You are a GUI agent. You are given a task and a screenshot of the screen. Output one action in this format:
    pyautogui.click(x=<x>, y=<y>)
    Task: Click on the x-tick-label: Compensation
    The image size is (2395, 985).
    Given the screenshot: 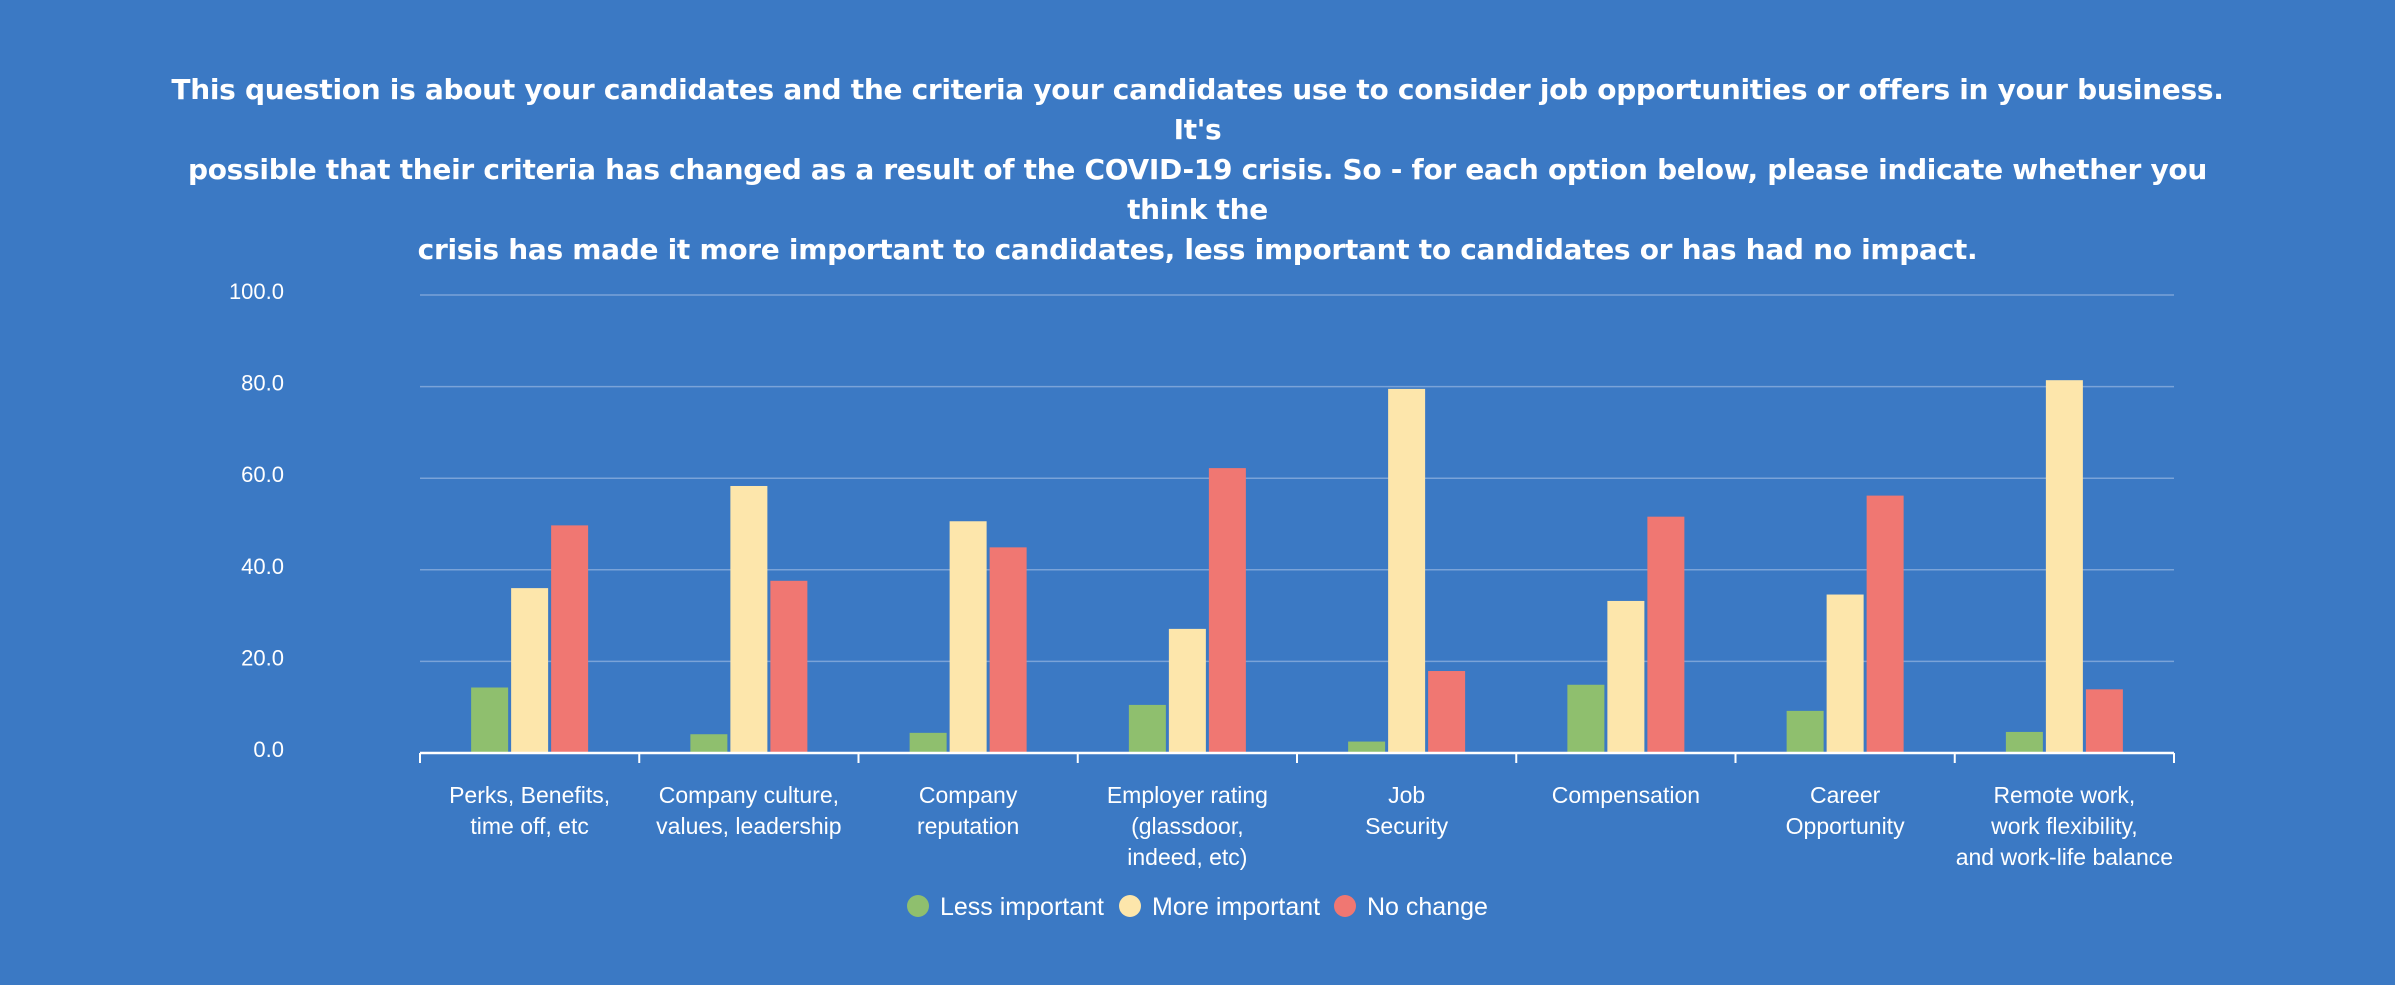 What is the action you would take?
    pyautogui.click(x=1626, y=795)
    